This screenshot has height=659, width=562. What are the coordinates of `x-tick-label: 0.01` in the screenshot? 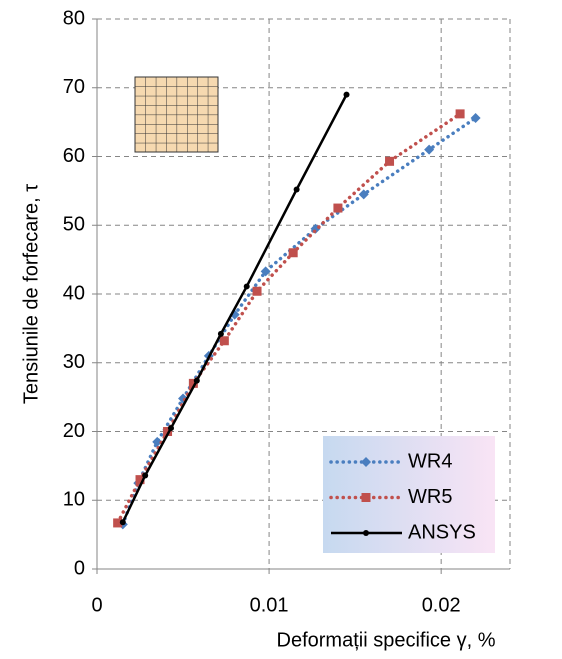 It's located at (269, 605).